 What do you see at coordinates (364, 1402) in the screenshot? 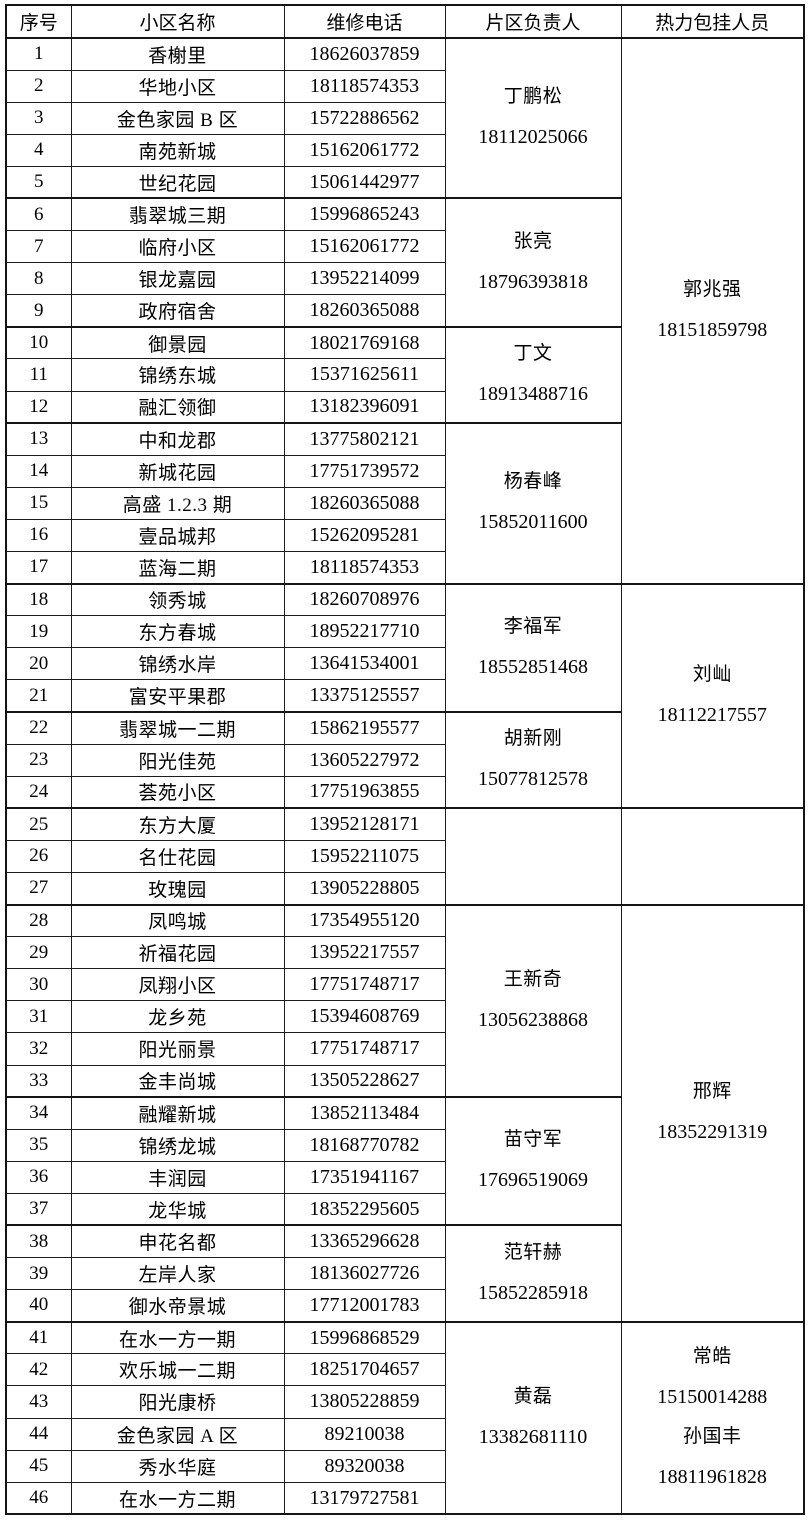
I see `repair-phone-cell: 13805228859` at bounding box center [364, 1402].